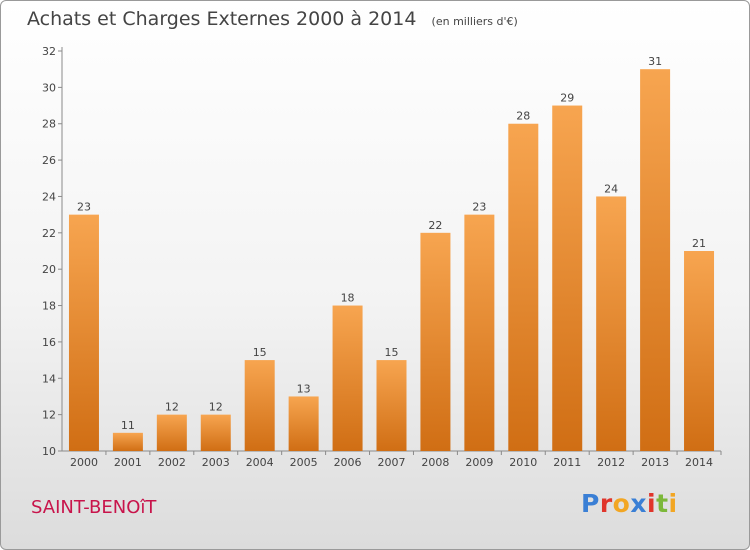 This screenshot has height=550, width=750. Describe the element at coordinates (523, 462) in the screenshot. I see `x-tick-label: 2010` at that location.